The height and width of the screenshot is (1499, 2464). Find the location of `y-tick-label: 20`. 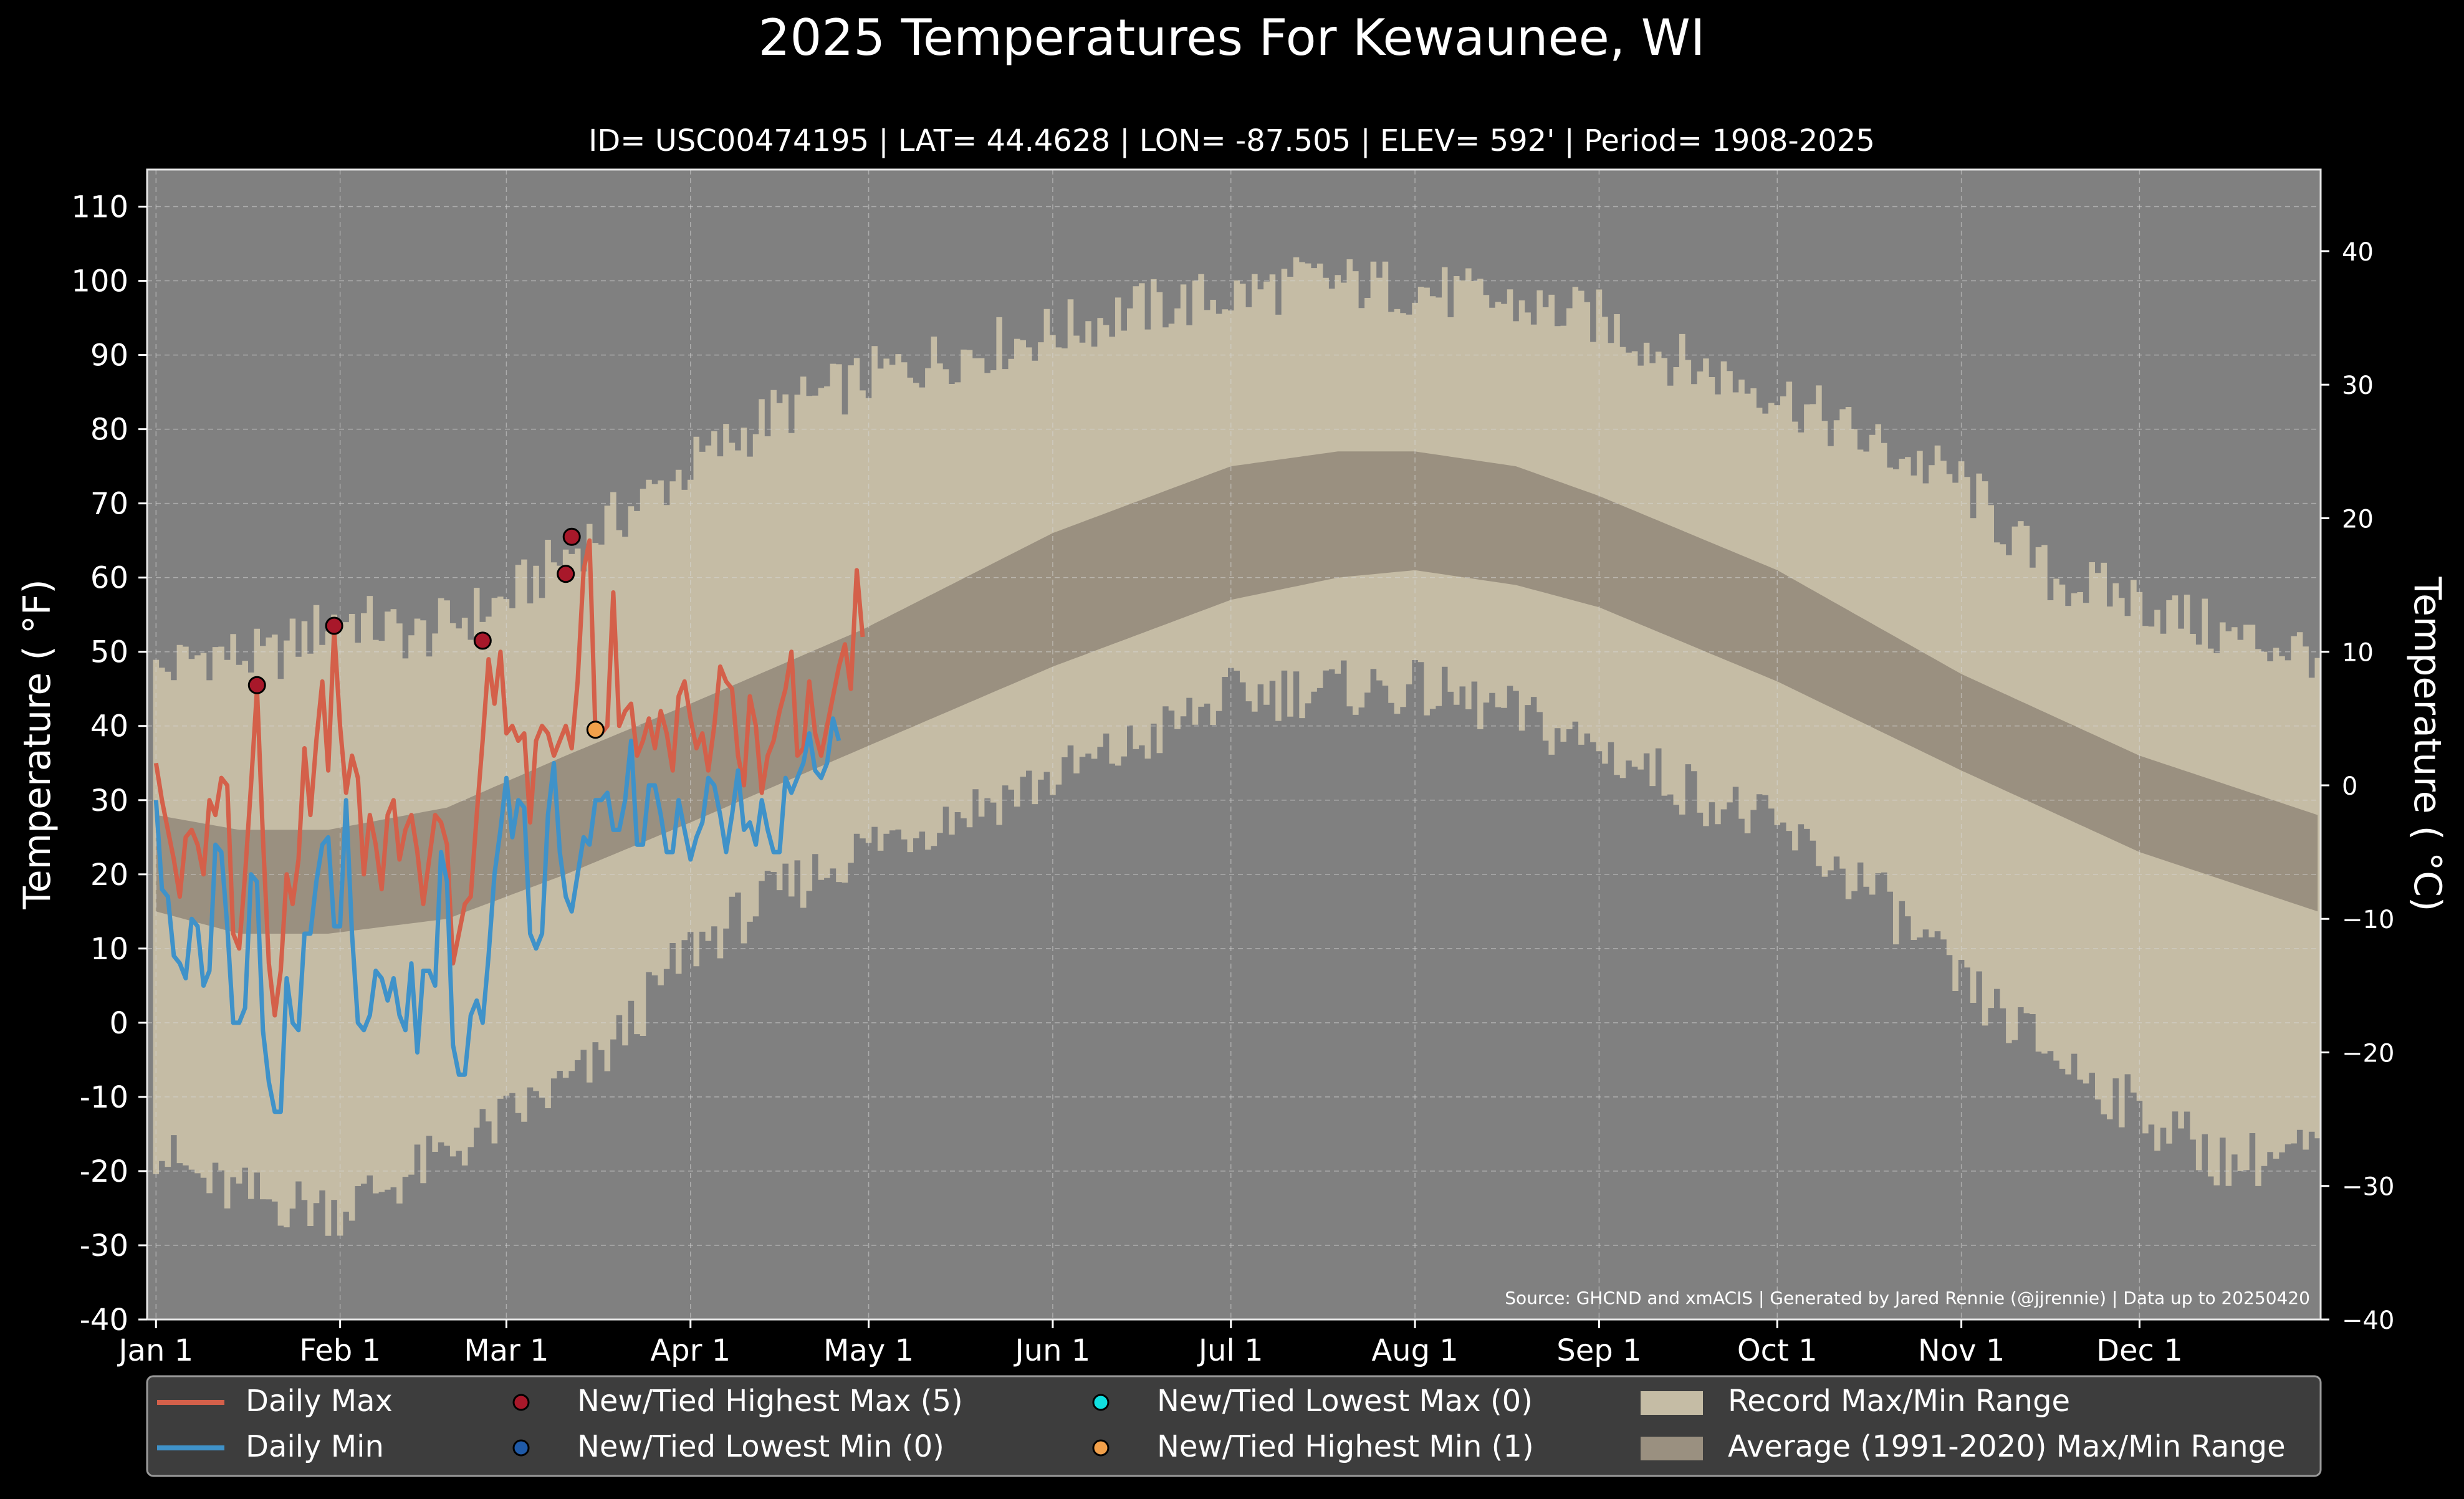

y-tick-label: 20 is located at coordinates (109, 875).